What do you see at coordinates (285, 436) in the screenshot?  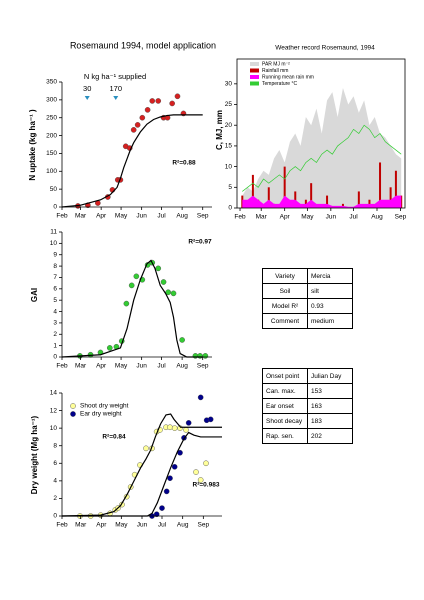 I see `table-cell: Rap. sen.` at bounding box center [285, 436].